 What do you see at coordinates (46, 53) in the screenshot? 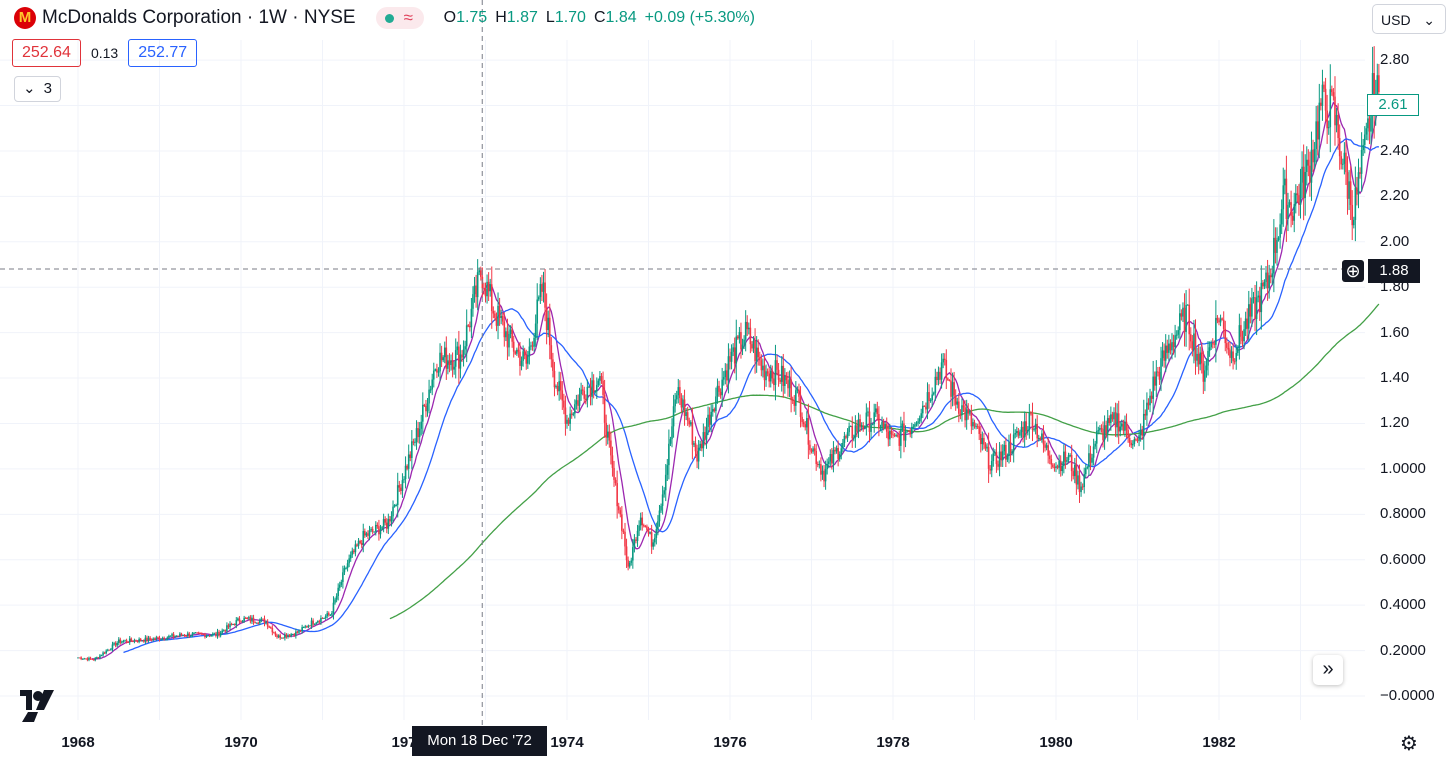
I see `sell-price-box: 252.64` at bounding box center [46, 53].